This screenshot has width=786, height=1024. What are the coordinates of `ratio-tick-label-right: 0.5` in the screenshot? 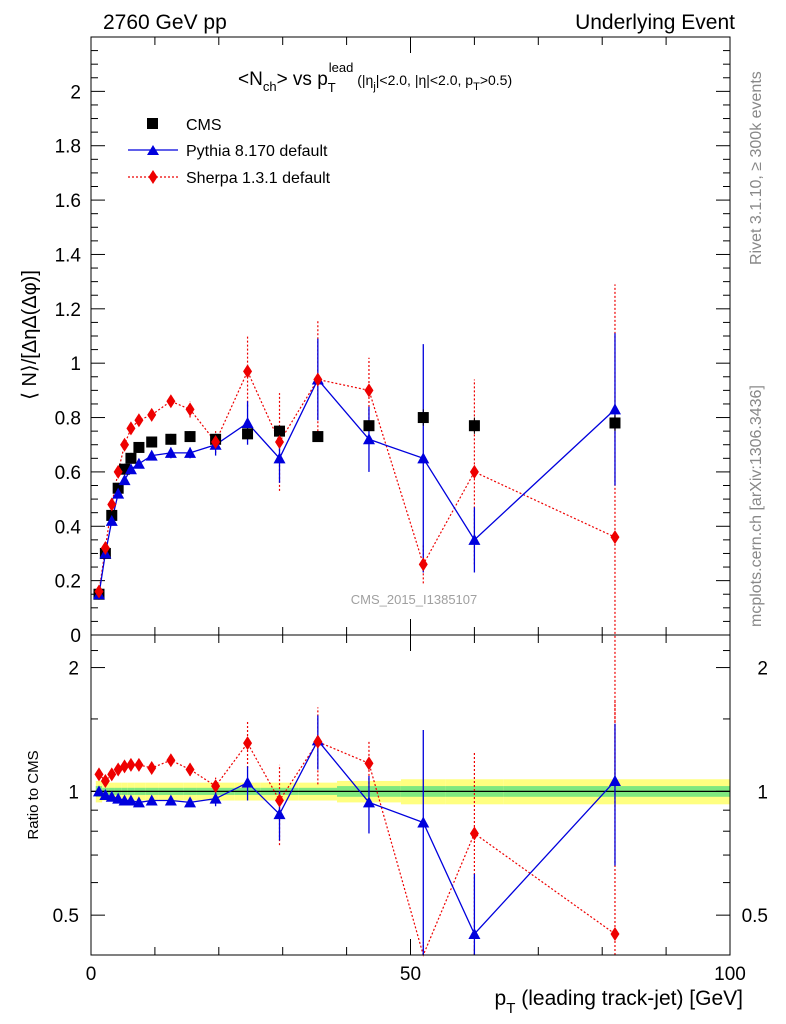 It's located at (755, 916).